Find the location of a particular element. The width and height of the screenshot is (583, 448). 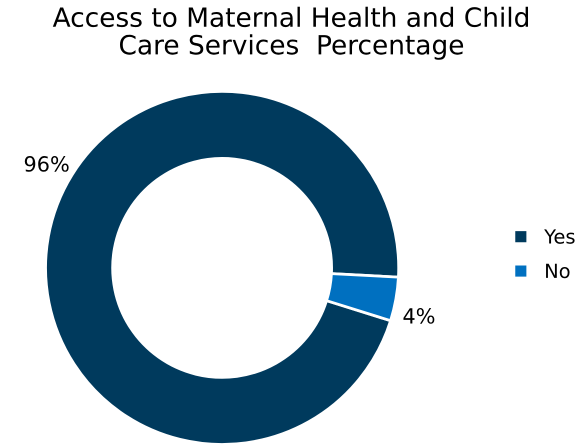

legend-label: Yes is located at coordinates (559, 236).